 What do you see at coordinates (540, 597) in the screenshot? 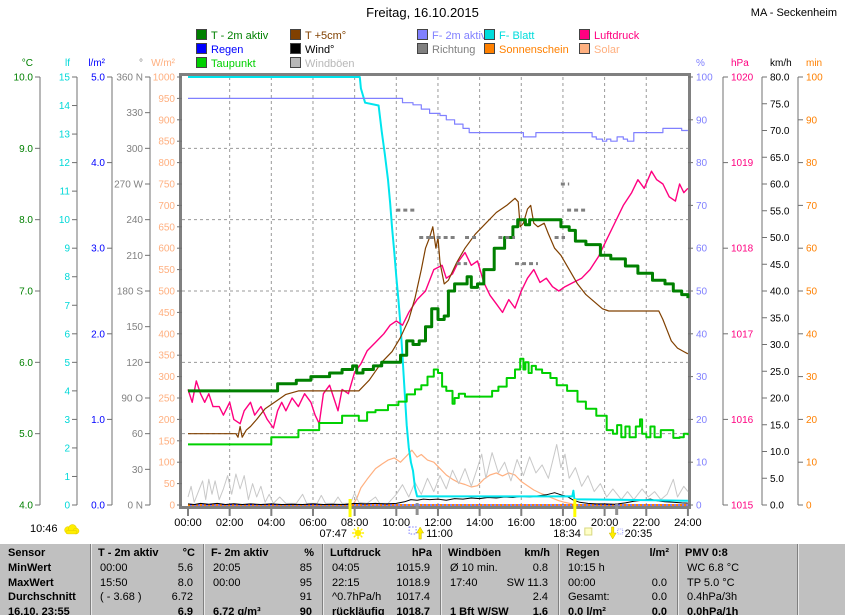
I see `table-cell-value: 2.4` at bounding box center [540, 597].